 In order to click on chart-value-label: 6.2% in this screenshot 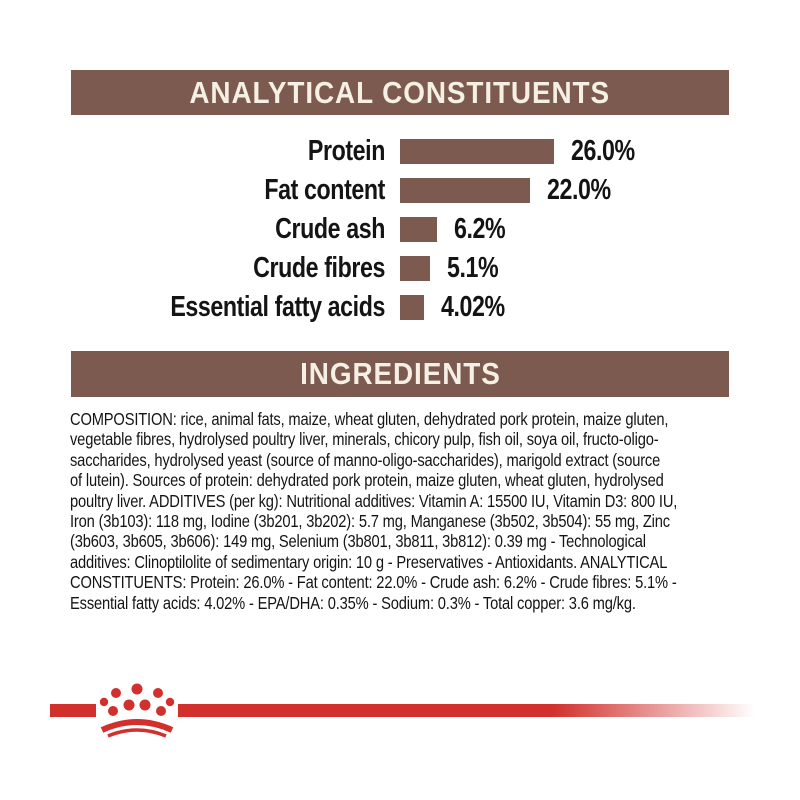, I will do `click(479, 229)`.